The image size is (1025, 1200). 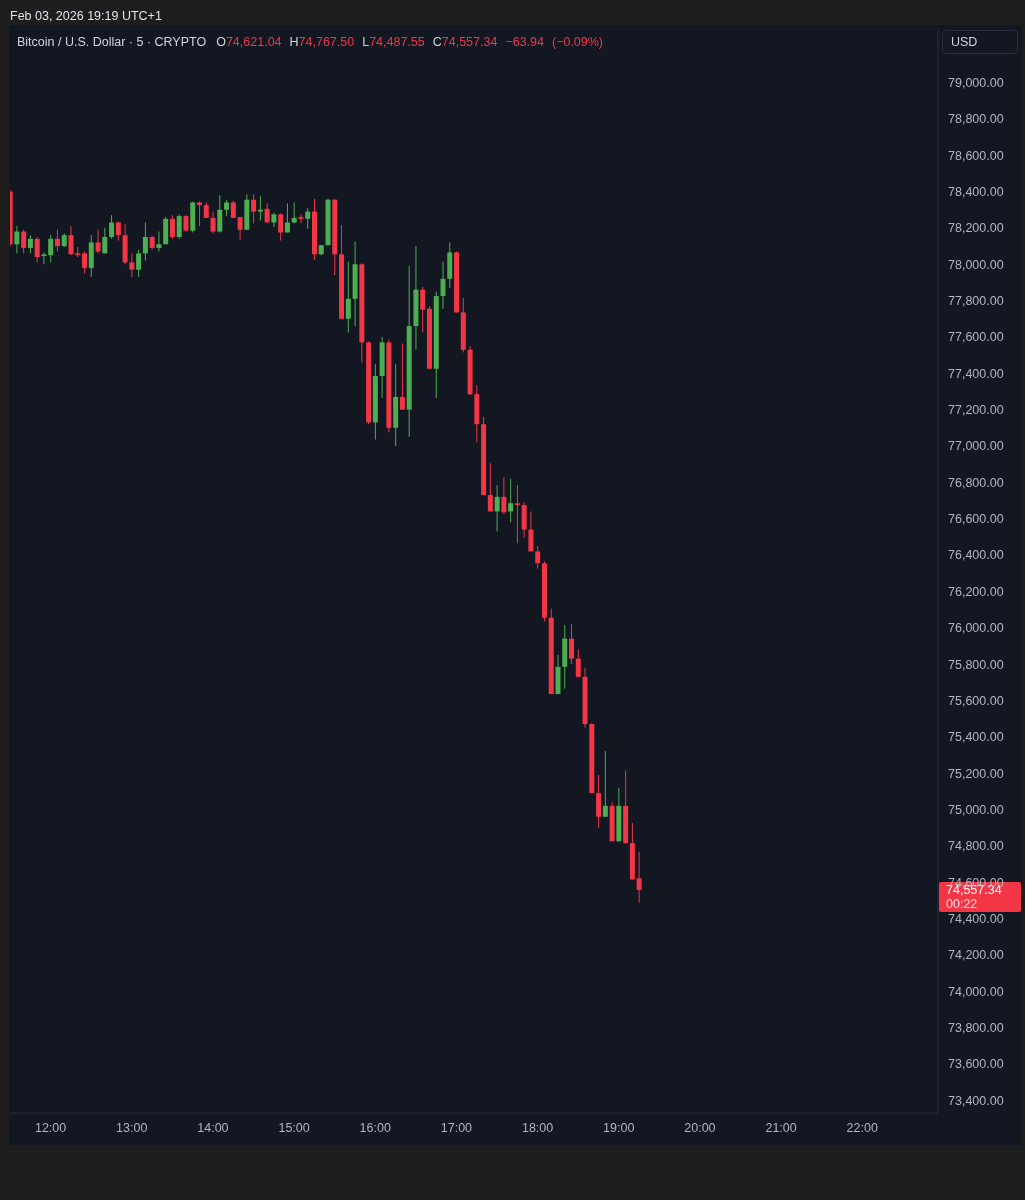 What do you see at coordinates (410, 42) in the screenshot?
I see `text: O74,621.04 H74,767.50 L74,487.55 C74,557.34 −63.94 (−0.09%)` at bounding box center [410, 42].